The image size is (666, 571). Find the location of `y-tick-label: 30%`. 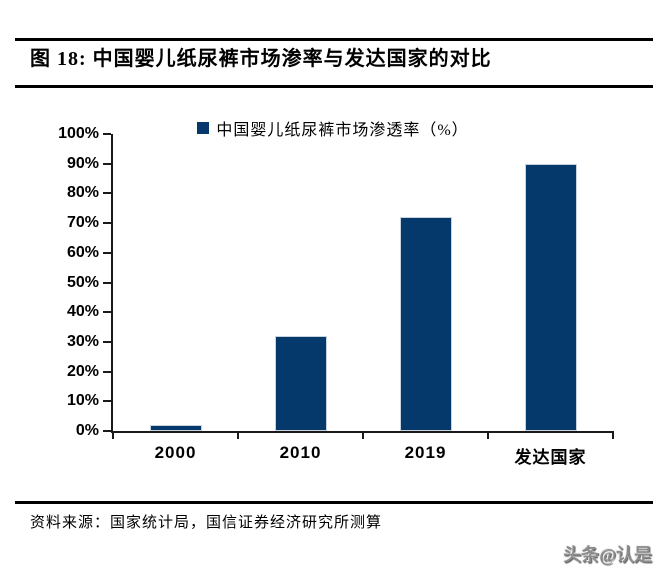

y-tick-label: 30% is located at coordinates (82, 341).